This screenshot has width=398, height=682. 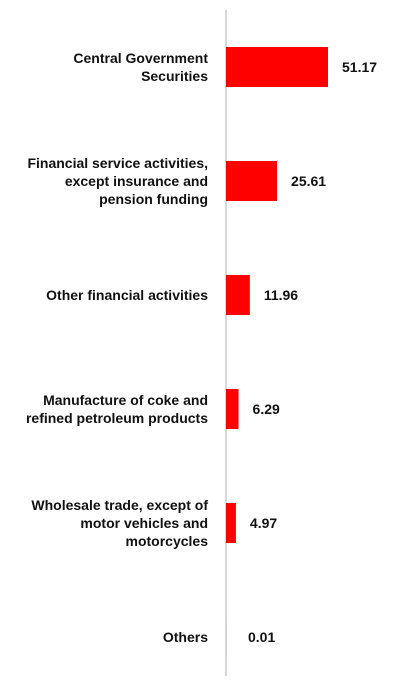 What do you see at coordinates (263, 523) in the screenshot?
I see `value-label-4: 4.97` at bounding box center [263, 523].